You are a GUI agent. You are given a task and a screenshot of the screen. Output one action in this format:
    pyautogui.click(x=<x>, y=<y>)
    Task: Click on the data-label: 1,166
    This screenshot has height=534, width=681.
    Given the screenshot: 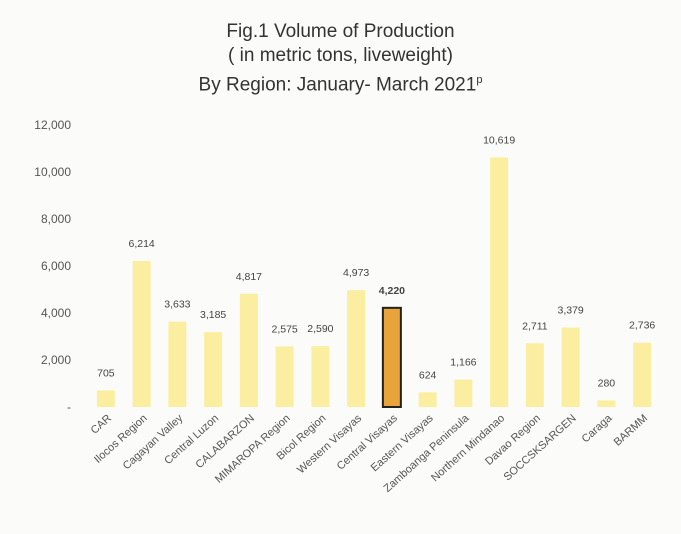 What is the action you would take?
    pyautogui.click(x=463, y=363)
    